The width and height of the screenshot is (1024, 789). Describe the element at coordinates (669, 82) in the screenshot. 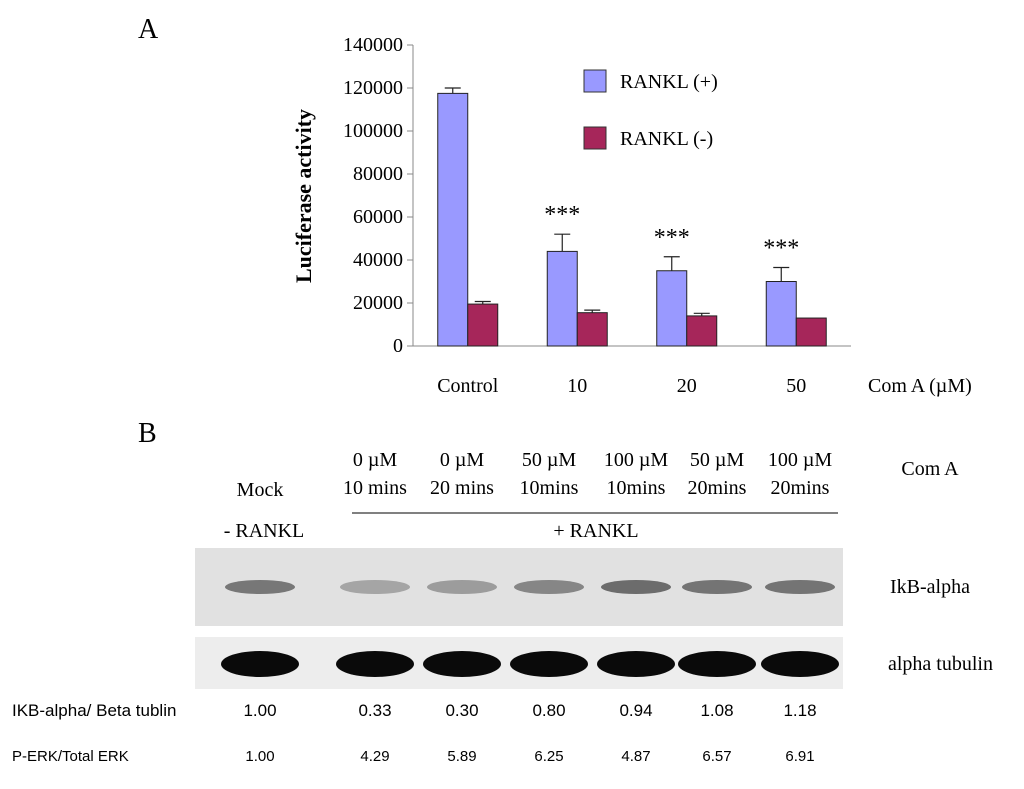

I see `legend-label-rankl-plus: RANKL (+)` at that location.